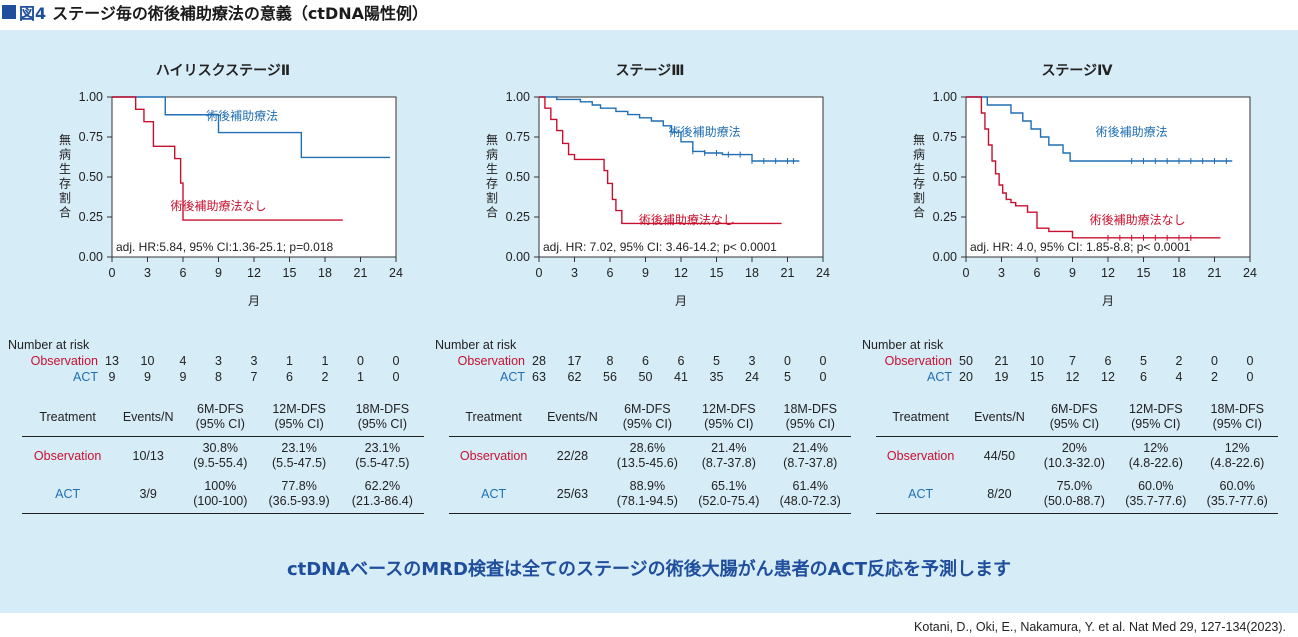 The height and width of the screenshot is (637, 1298). I want to click on dfs-m6: 88.9% (78.1-94.5), so click(647, 494).